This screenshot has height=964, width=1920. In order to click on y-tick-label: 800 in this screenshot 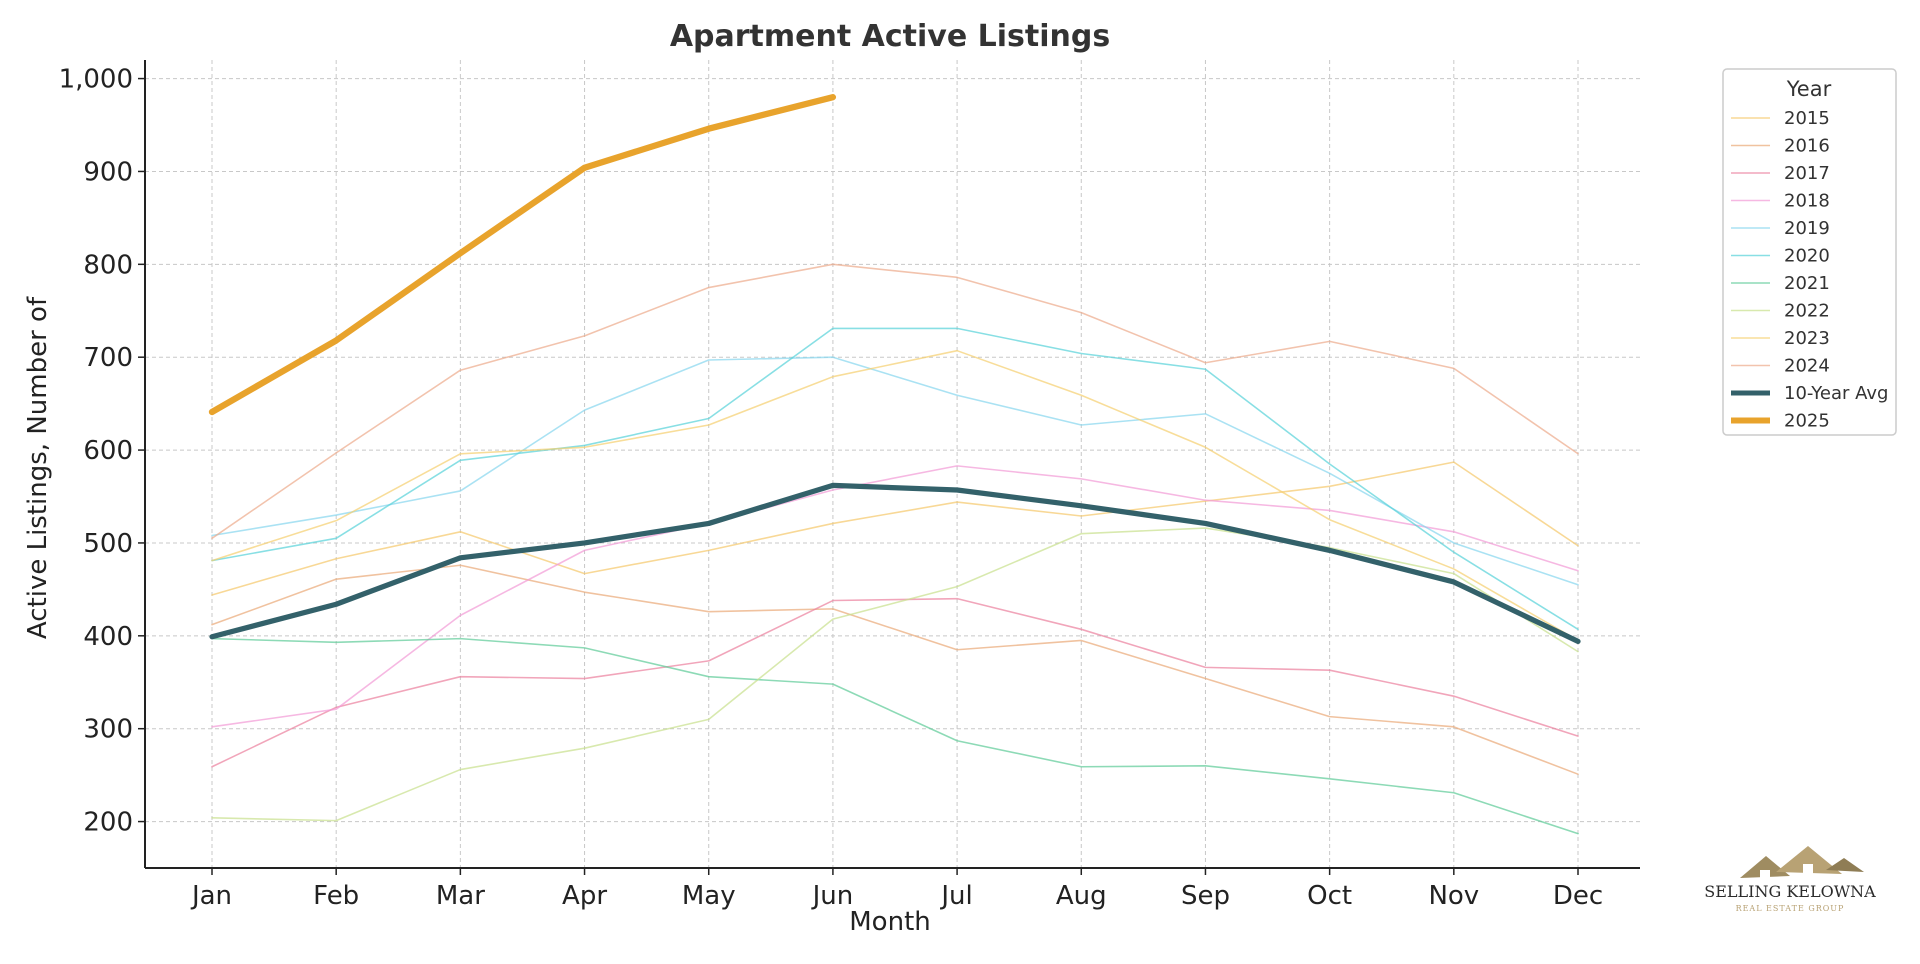, I will do `click(108, 265)`.